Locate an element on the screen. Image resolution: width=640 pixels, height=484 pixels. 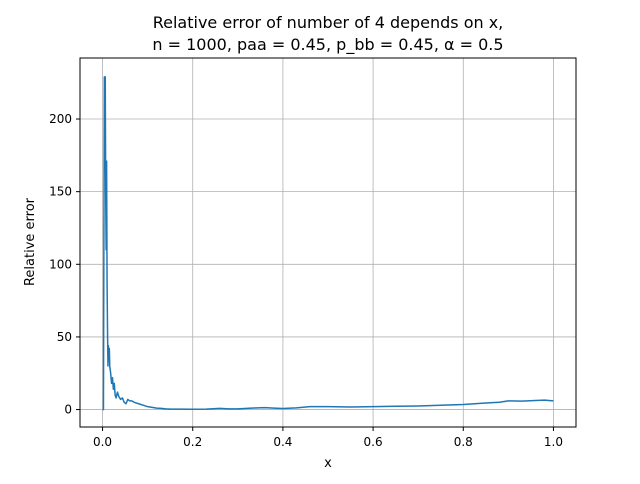
y-tick-label: 50 is located at coordinates (64, 337).